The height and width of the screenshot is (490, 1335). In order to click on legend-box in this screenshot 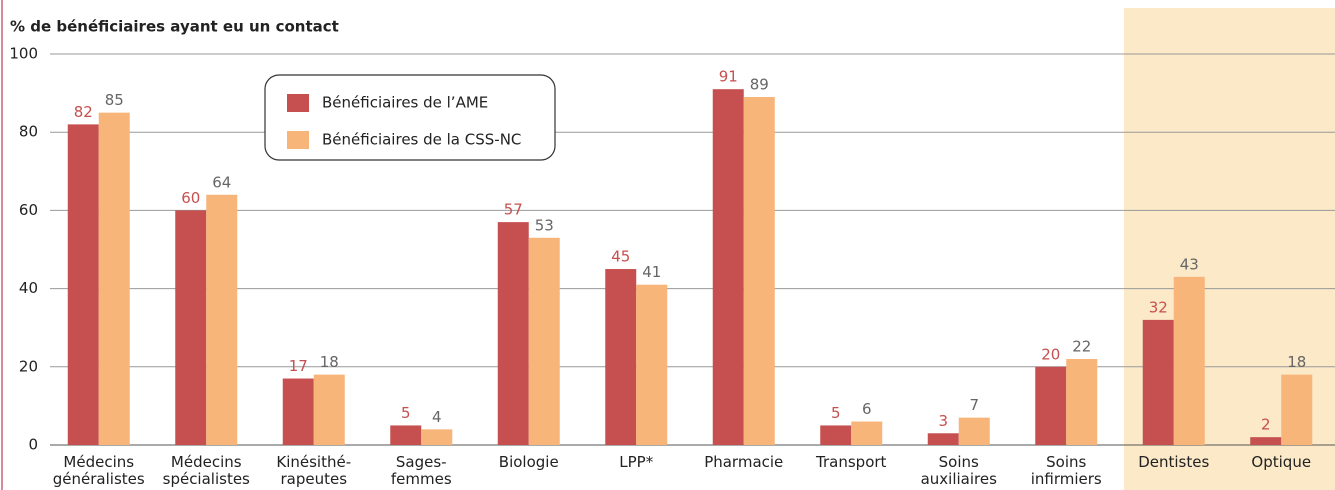, I will do `click(410, 117)`.